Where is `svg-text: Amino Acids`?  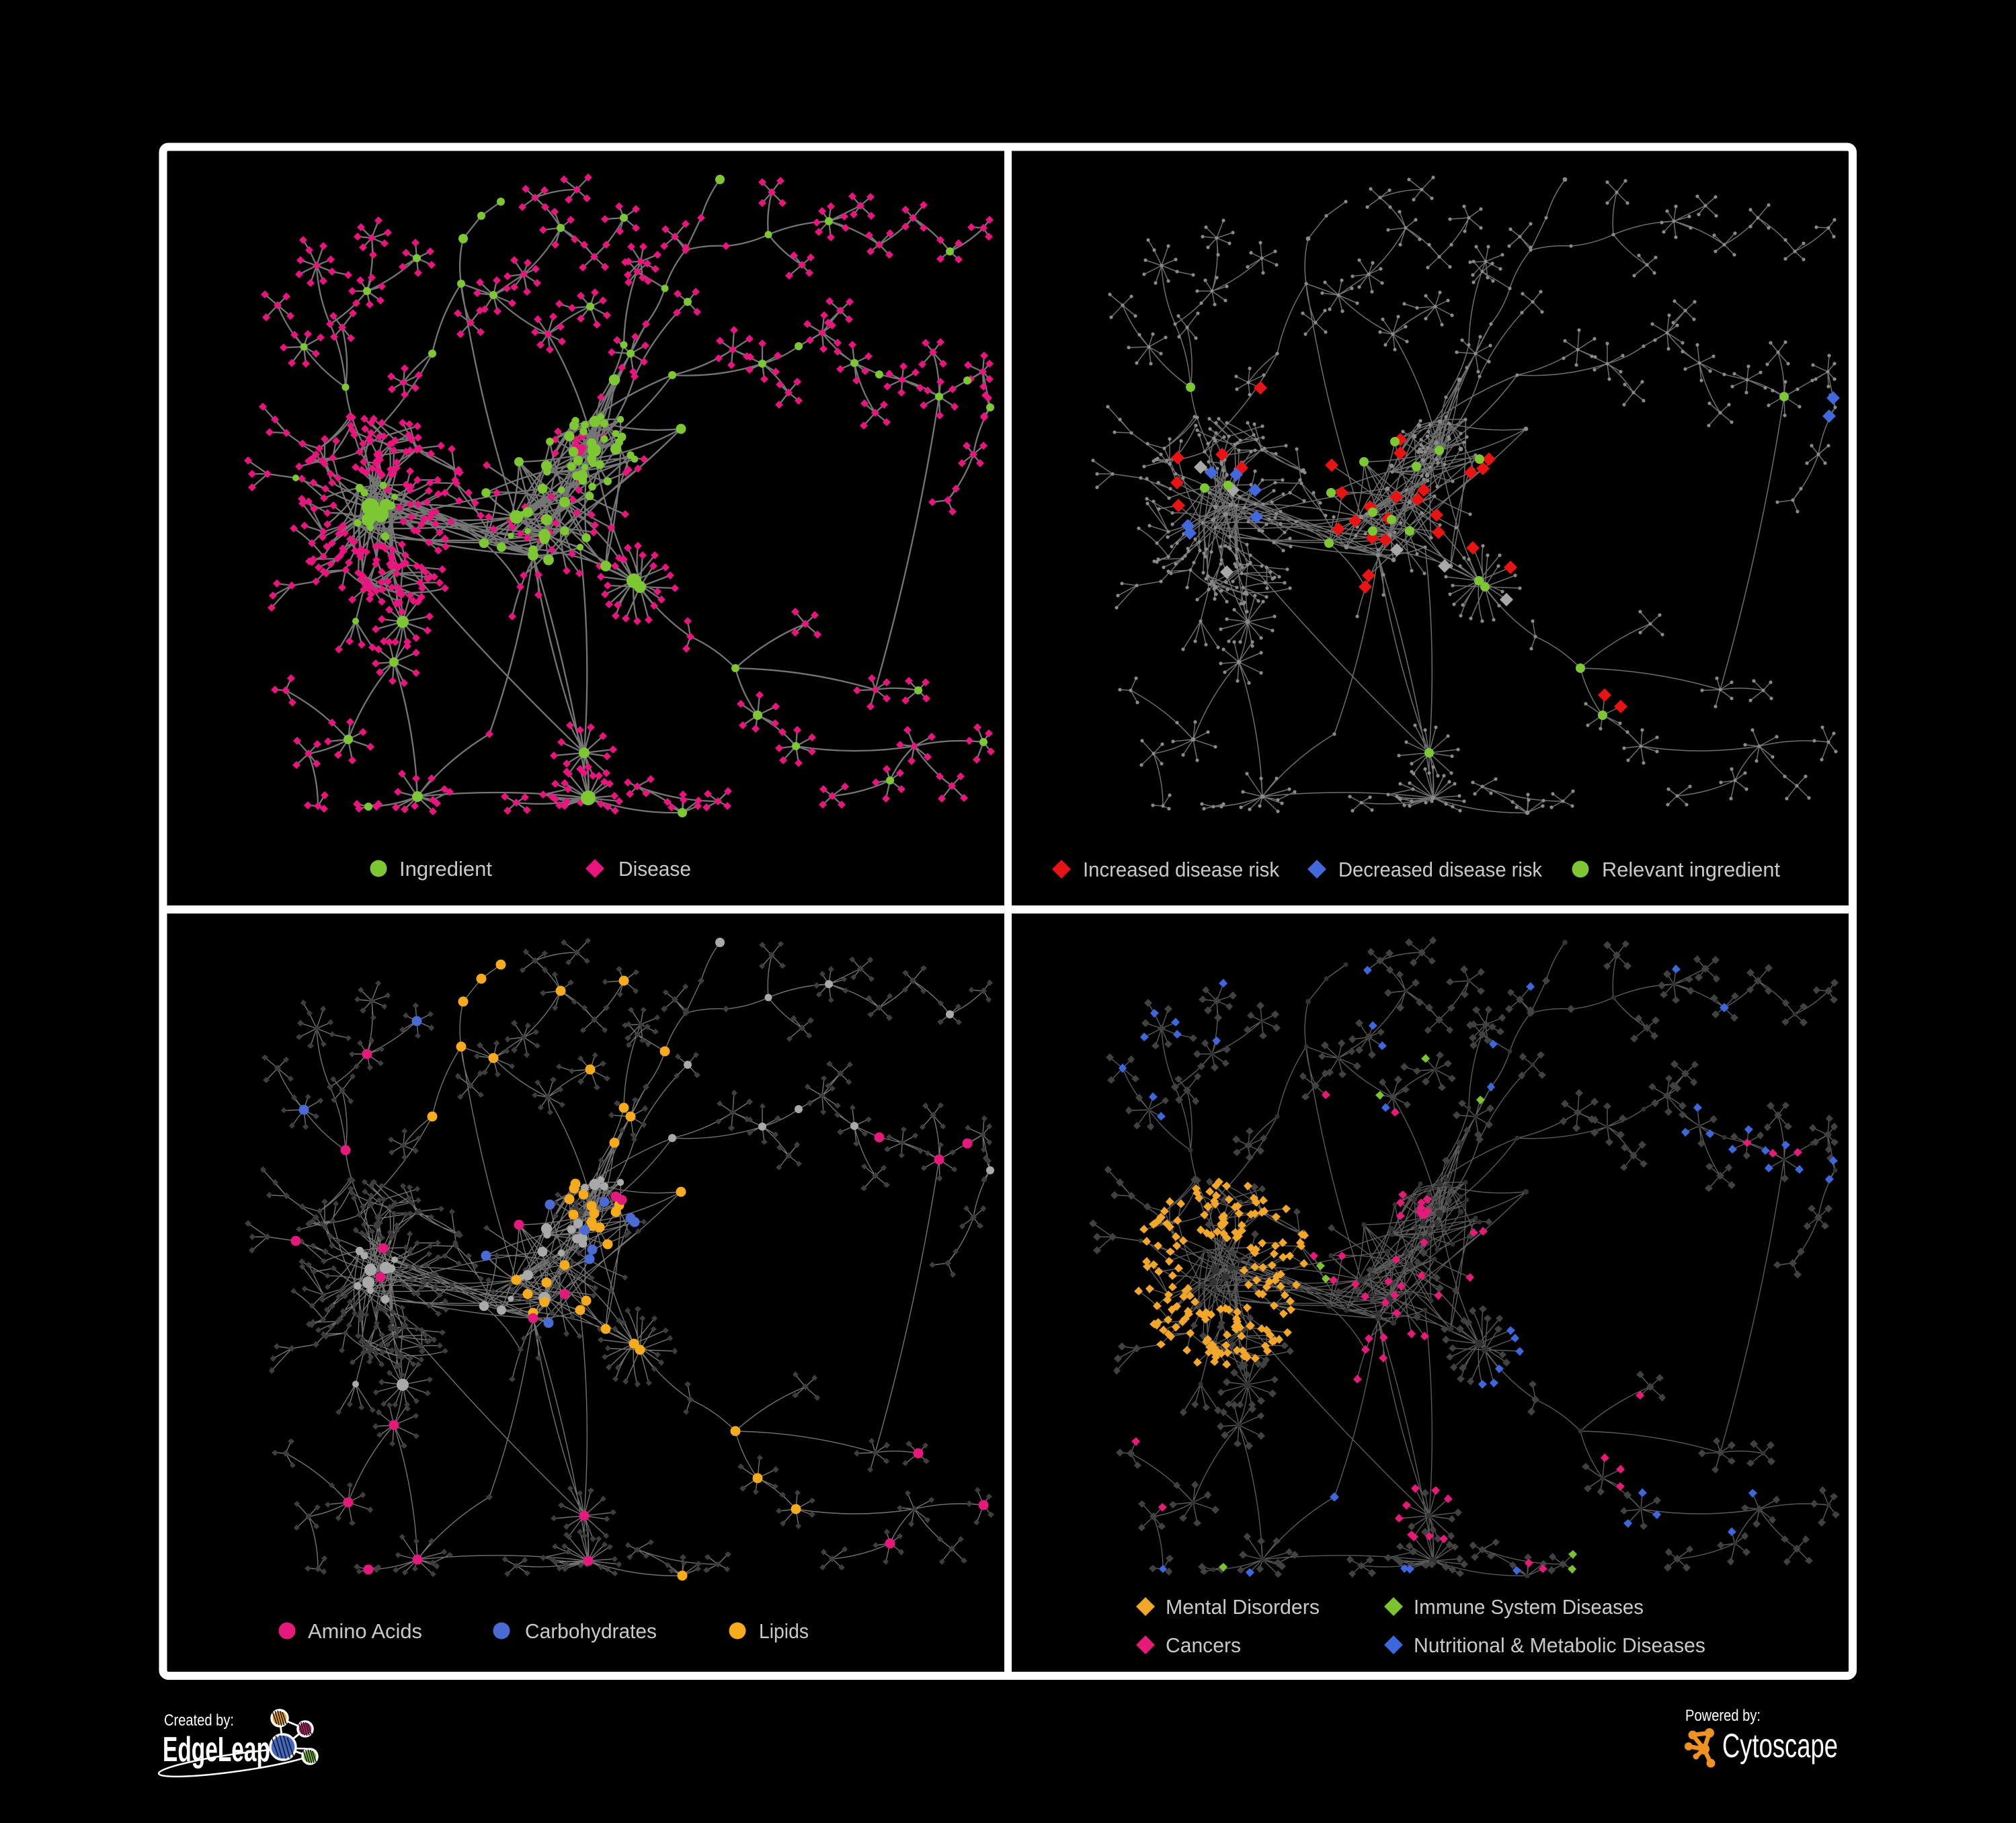
svg-text: Amino Acids is located at coordinates (365, 1631).